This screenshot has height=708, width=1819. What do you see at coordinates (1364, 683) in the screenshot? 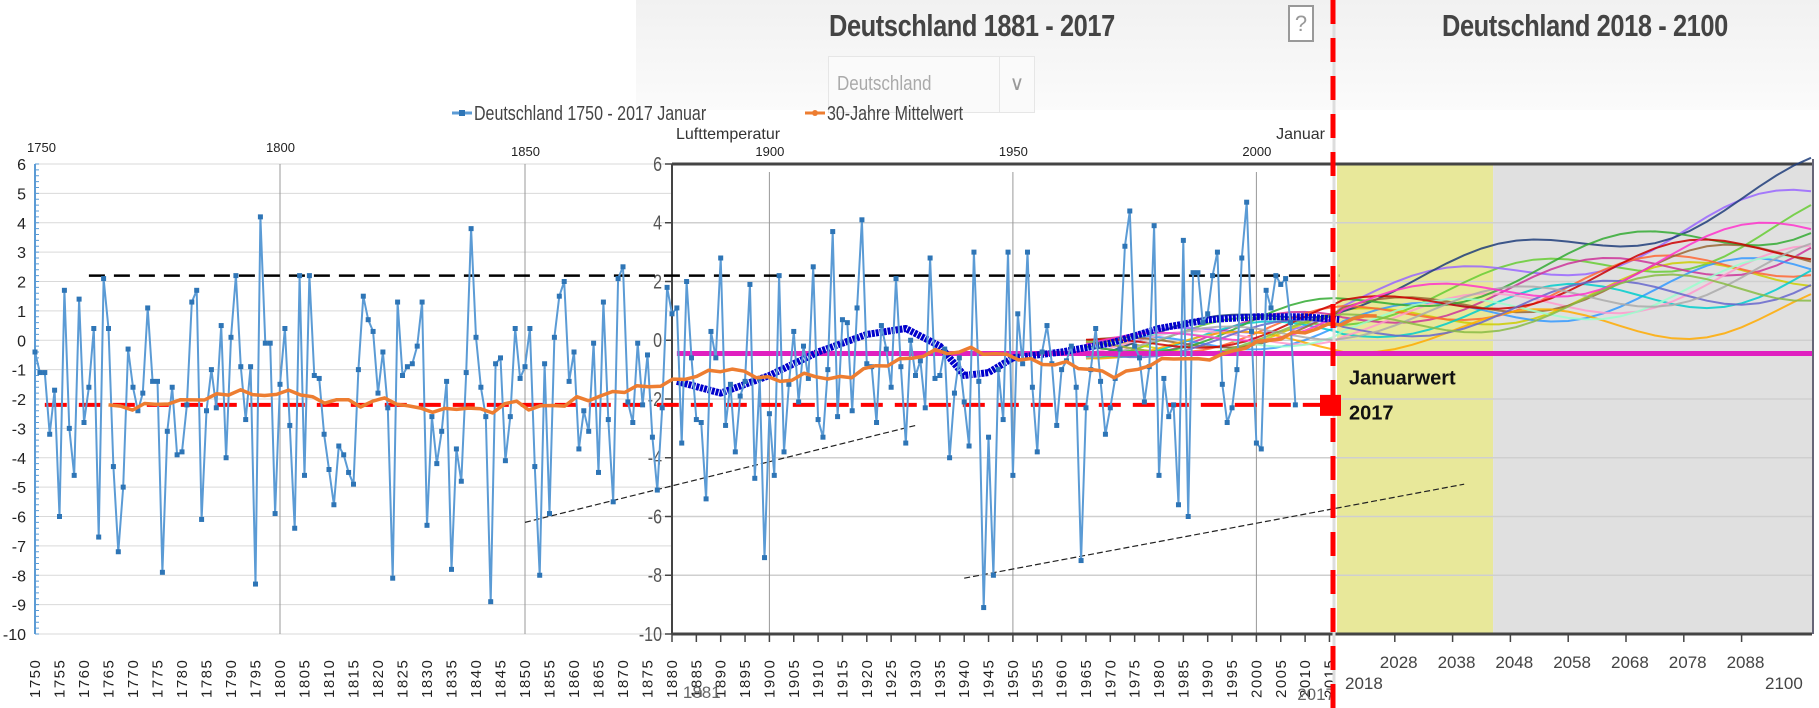
I see `range-label-2018: 2018` at bounding box center [1364, 683].